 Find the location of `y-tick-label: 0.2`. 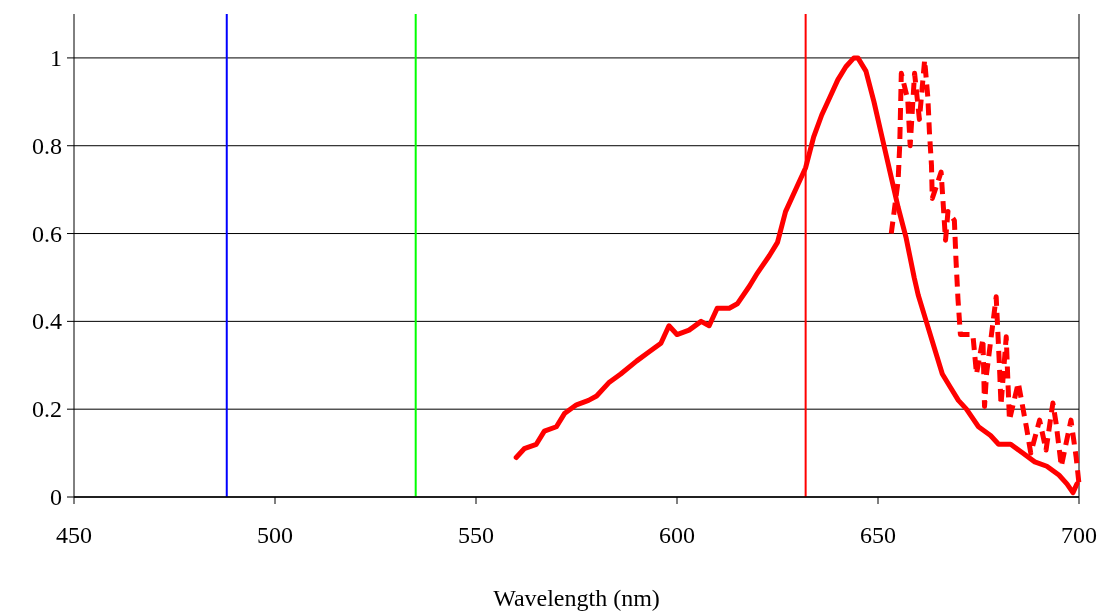

y-tick-label: 0.2 is located at coordinates (47, 409).